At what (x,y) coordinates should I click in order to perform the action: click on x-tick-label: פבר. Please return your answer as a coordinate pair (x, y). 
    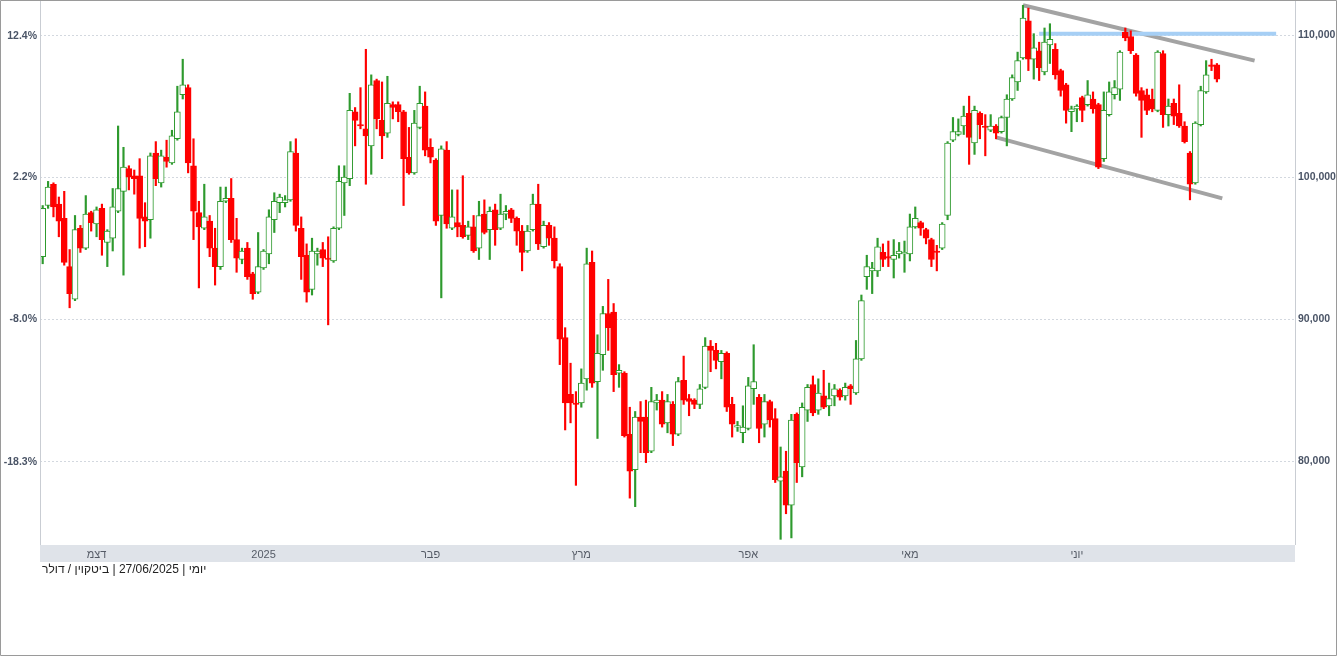
    Looking at the image, I should click on (430, 553).